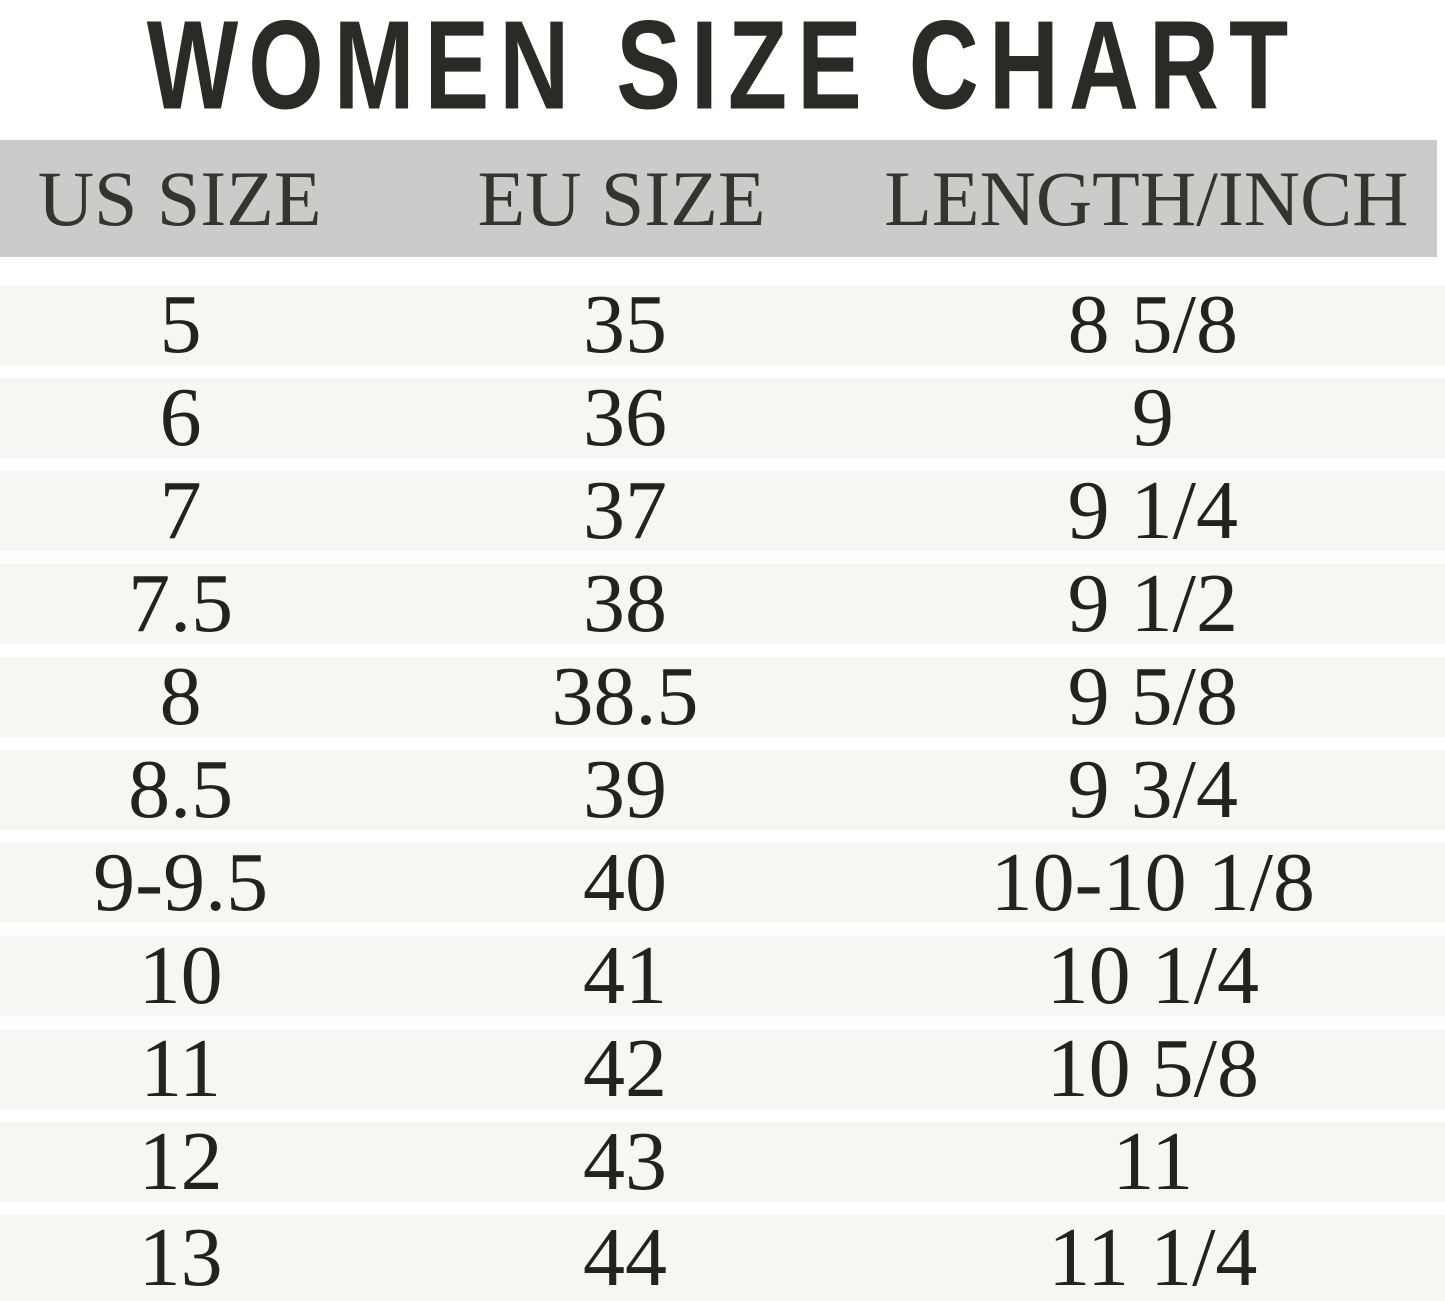 The height and width of the screenshot is (1301, 1445). Describe the element at coordinates (722, 417) in the screenshot. I see `table-row: 6 36 9` at that location.